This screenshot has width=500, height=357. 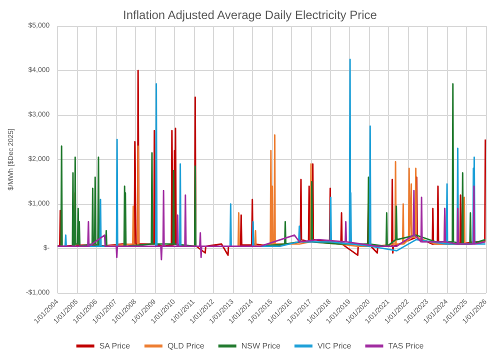 What do you see at coordinates (186, 346) in the screenshot?
I see `legend-label: QLD Price` at bounding box center [186, 346].